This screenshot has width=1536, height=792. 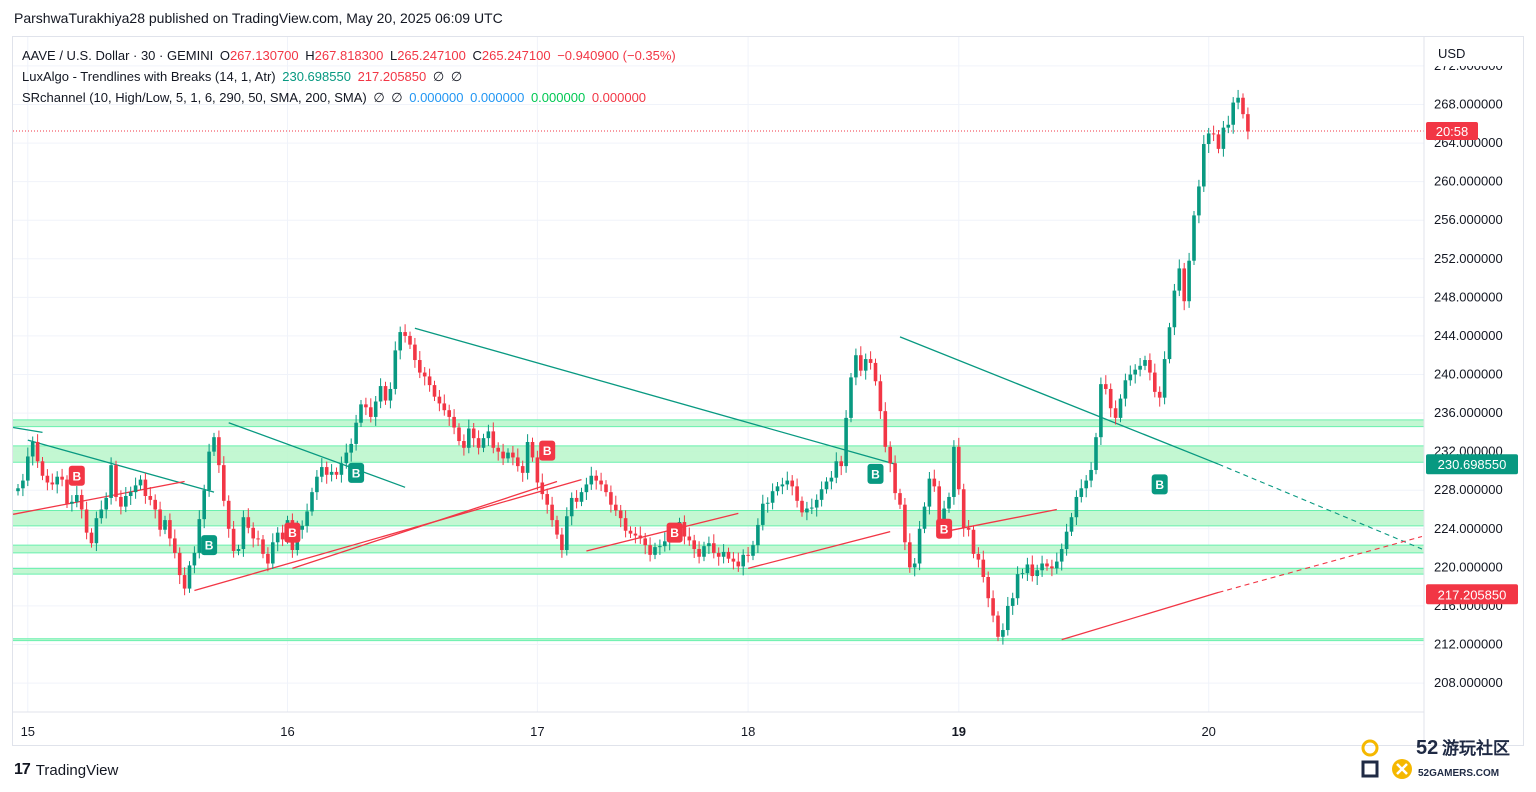 I want to click on signal-label: B, so click(x=292, y=533).